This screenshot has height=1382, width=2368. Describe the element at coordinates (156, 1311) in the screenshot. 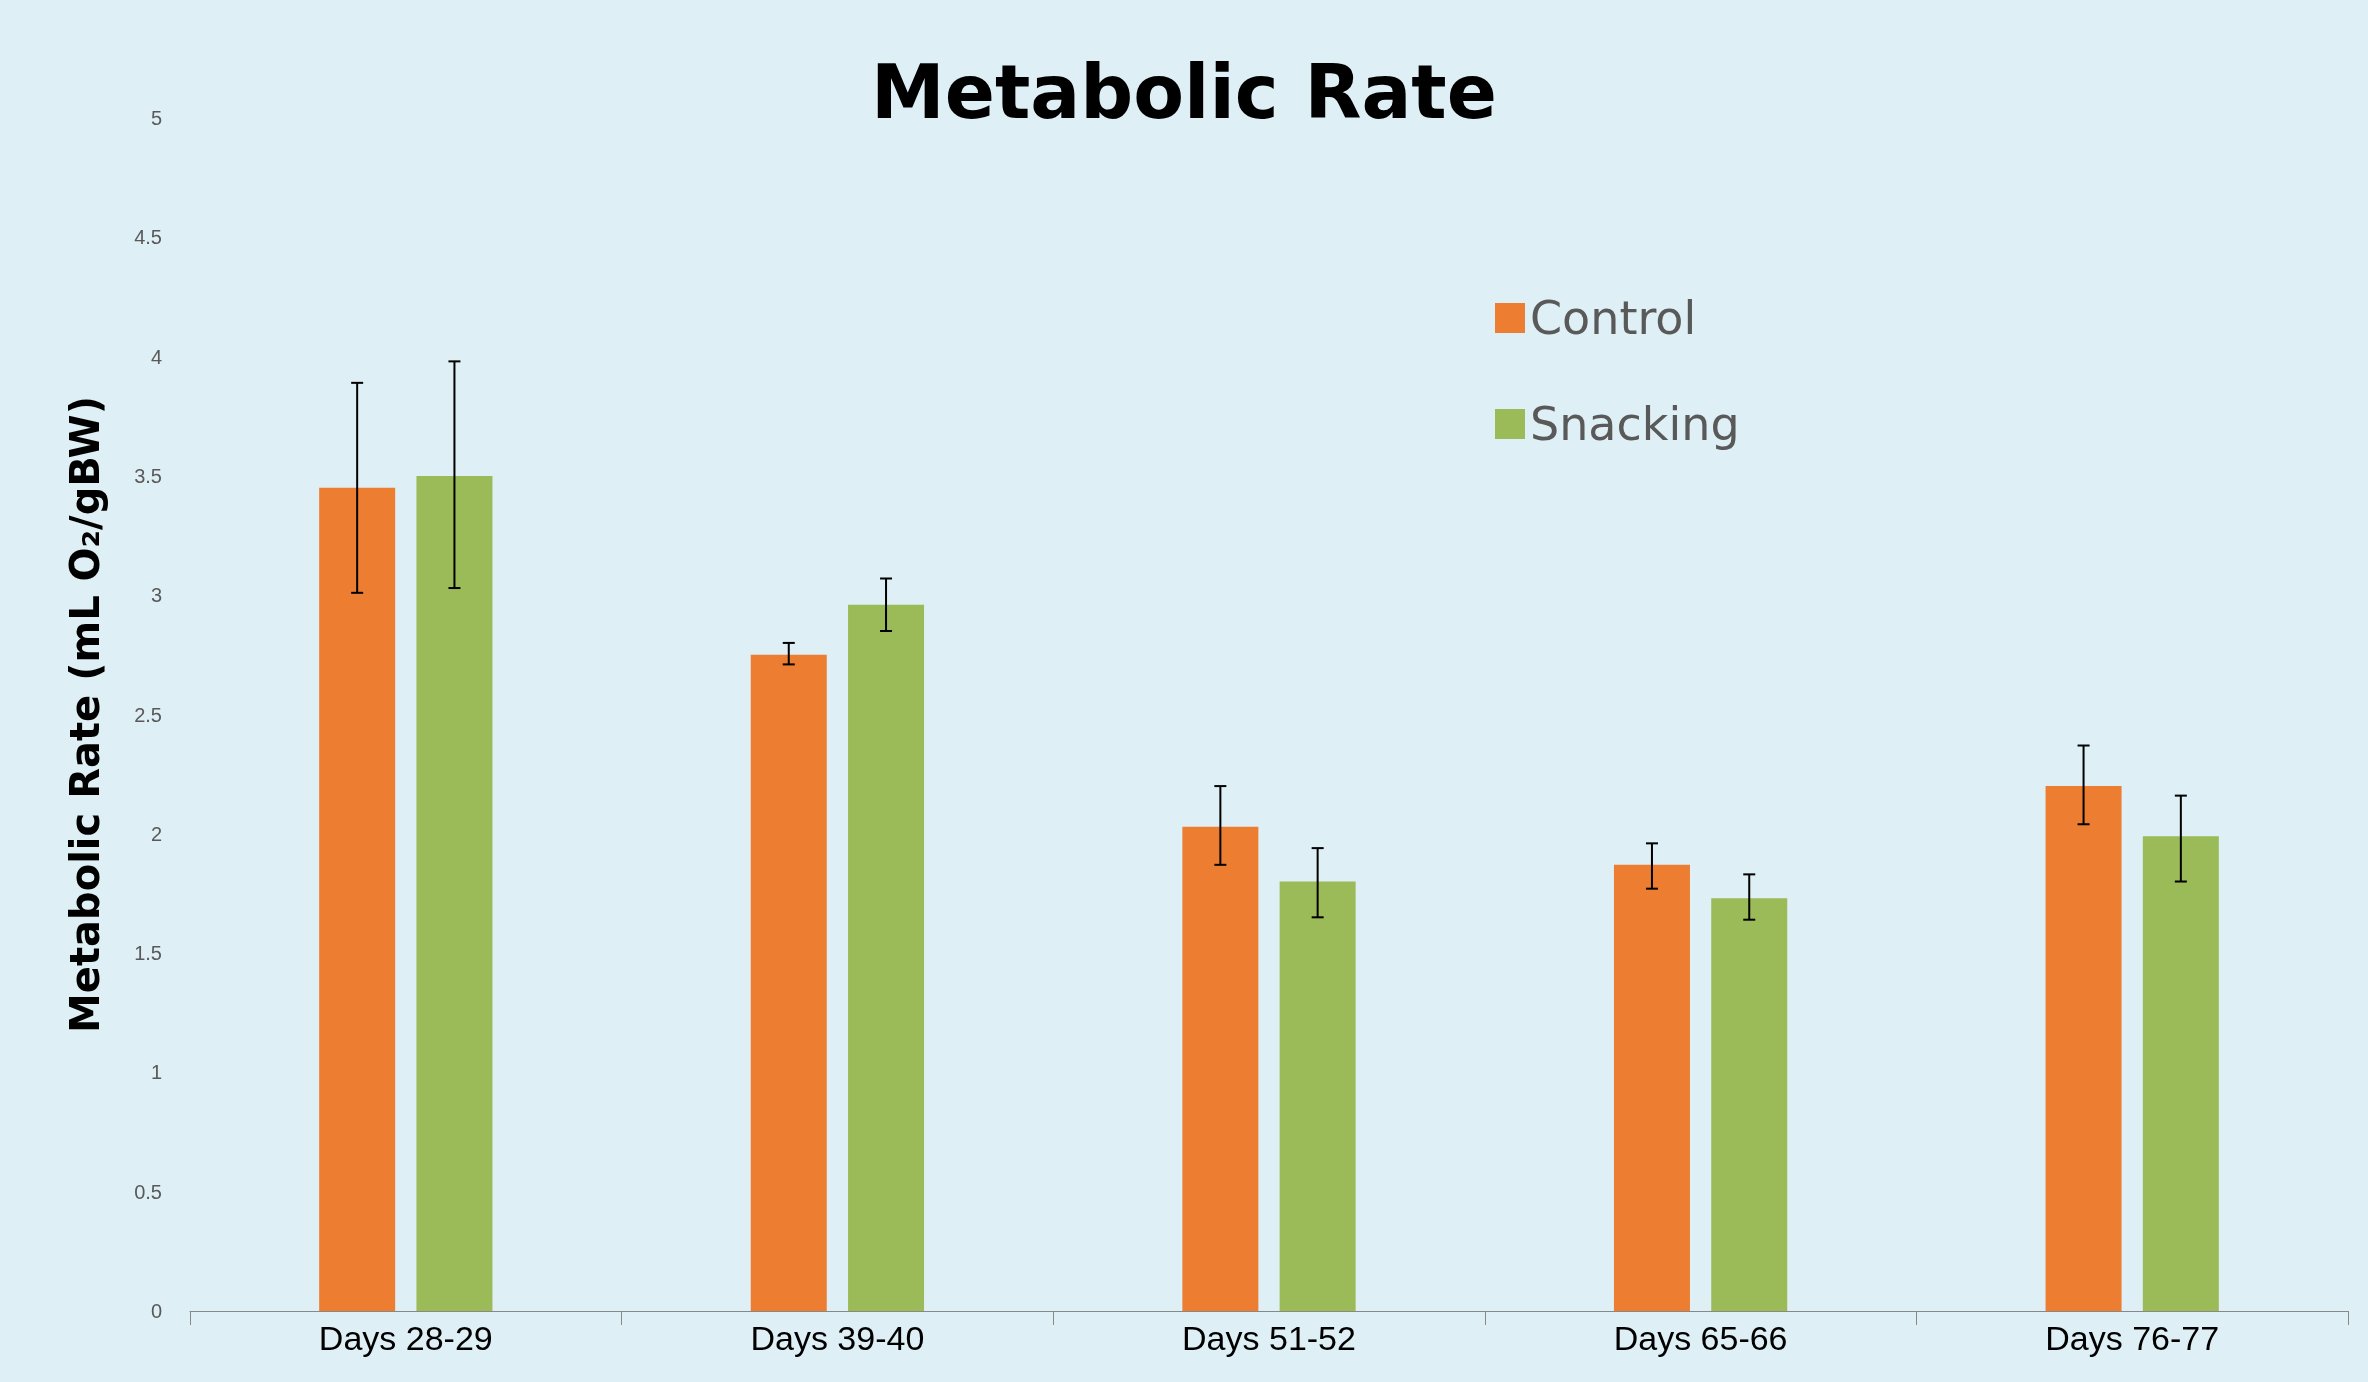

I see `y-tick-label: 0` at that location.